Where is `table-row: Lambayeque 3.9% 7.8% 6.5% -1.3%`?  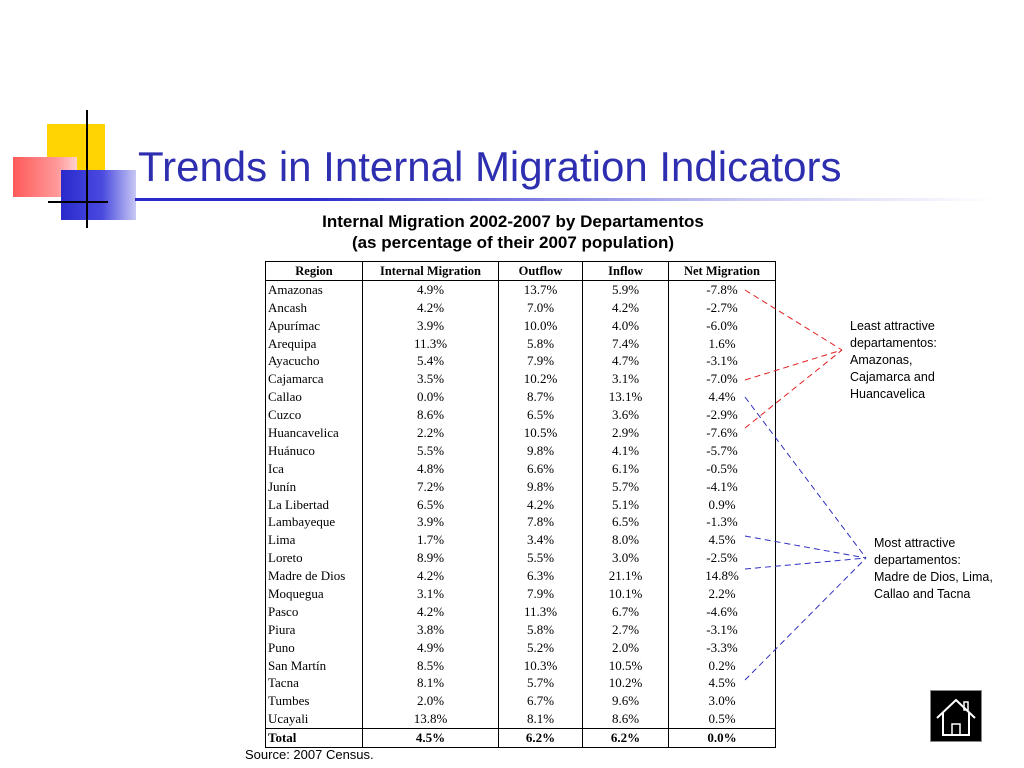 table-row: Lambayeque 3.9% 7.8% 6.5% -1.3% is located at coordinates (520, 522).